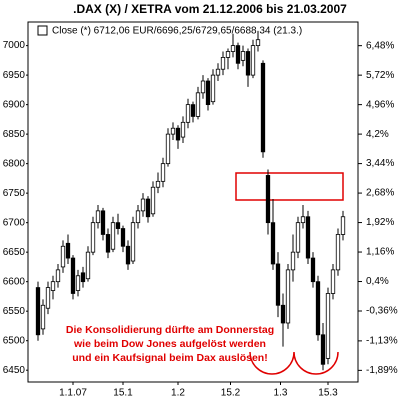  Describe the element at coordinates (14, 134) in the screenshot. I see `y-tick-label: 6850` at that location.